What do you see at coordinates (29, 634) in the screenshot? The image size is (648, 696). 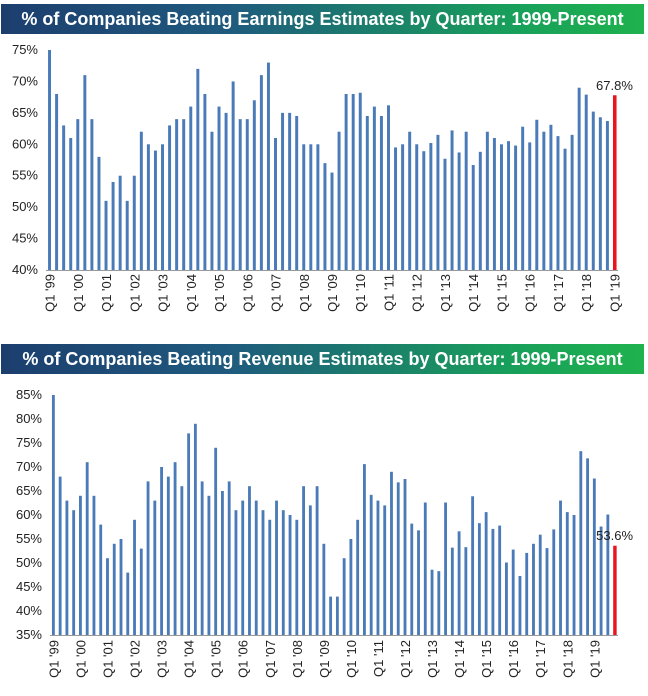 I see `y-tick-label: 35%` at bounding box center [29, 634].